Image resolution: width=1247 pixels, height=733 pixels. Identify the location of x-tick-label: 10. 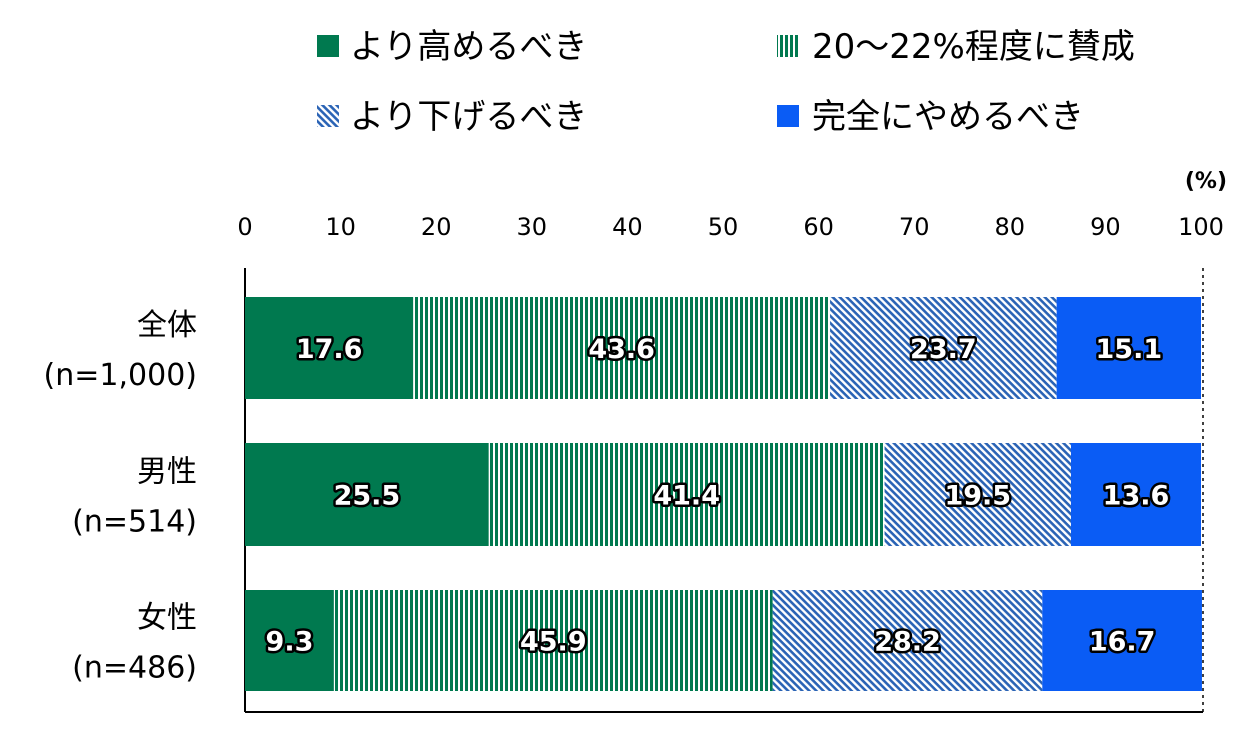
(340, 227).